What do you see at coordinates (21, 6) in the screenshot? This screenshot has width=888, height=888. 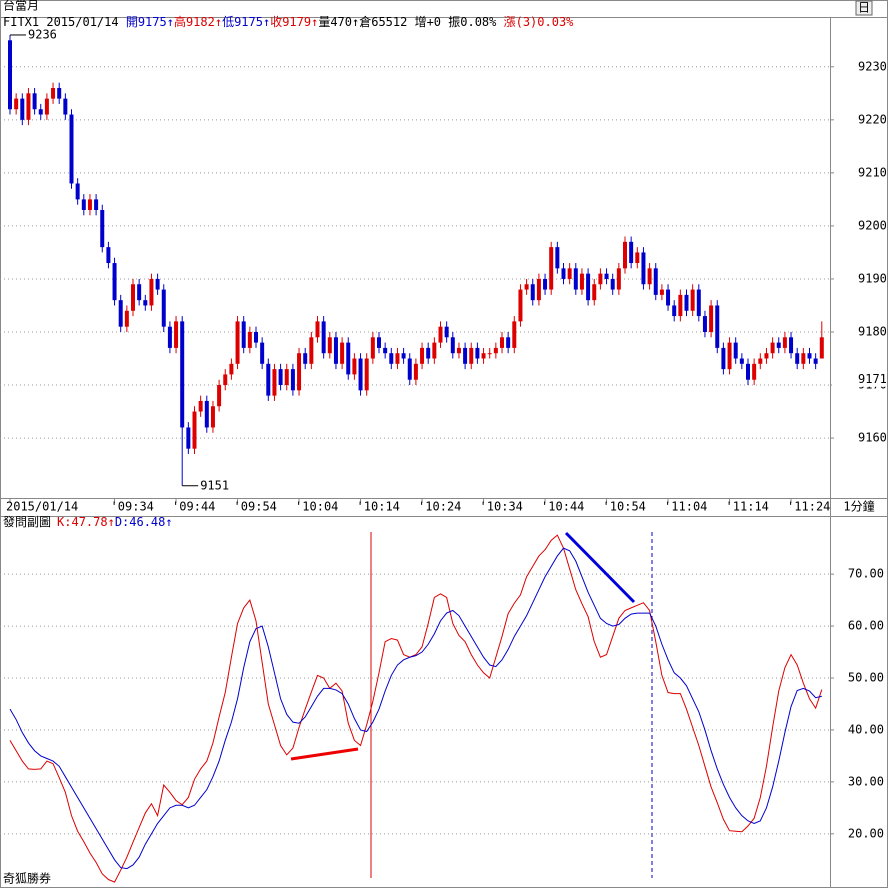 I see `header-title: 台當月` at bounding box center [21, 6].